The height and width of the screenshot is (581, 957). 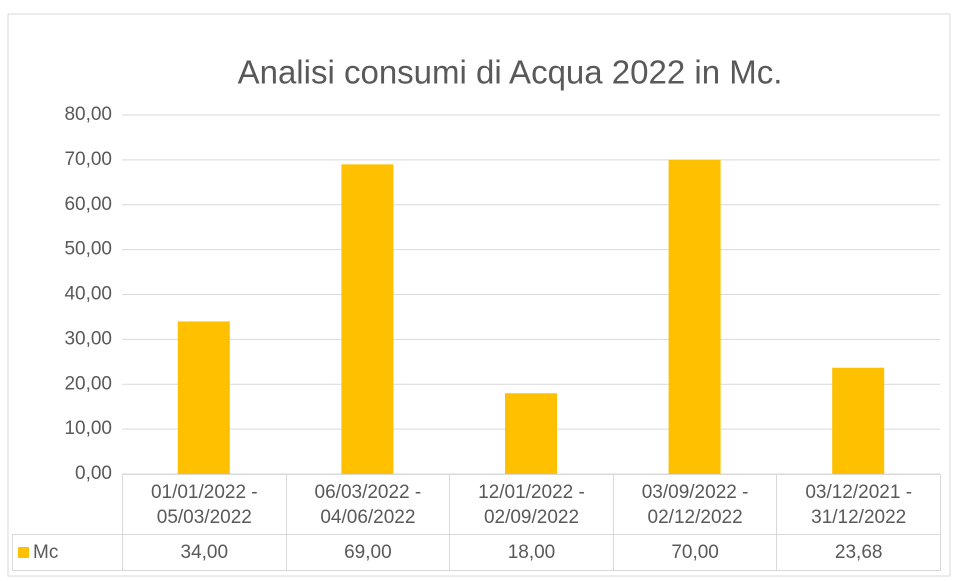 What do you see at coordinates (858, 552) in the screenshot?
I see `data-table-value: 23,68` at bounding box center [858, 552].